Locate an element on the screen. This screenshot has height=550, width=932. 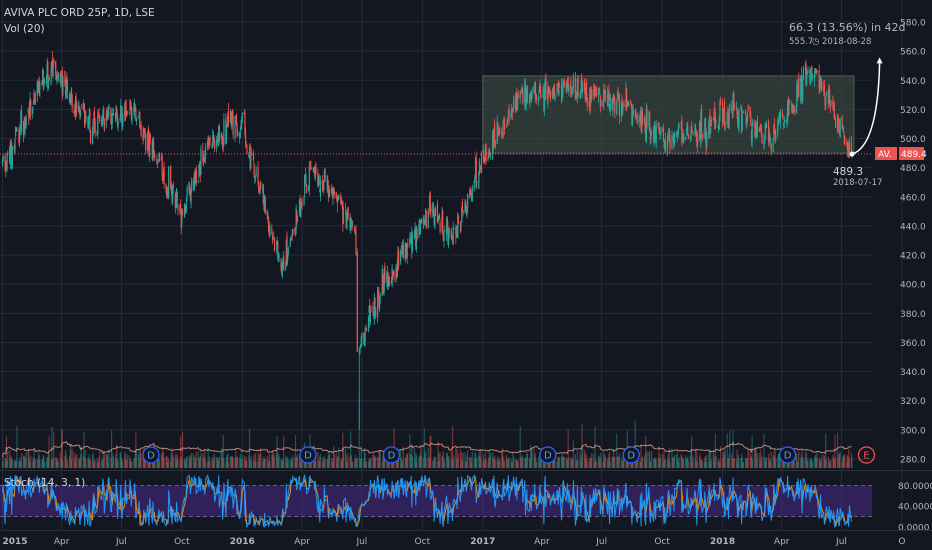
dividend-marker-label: D is located at coordinates (548, 456).